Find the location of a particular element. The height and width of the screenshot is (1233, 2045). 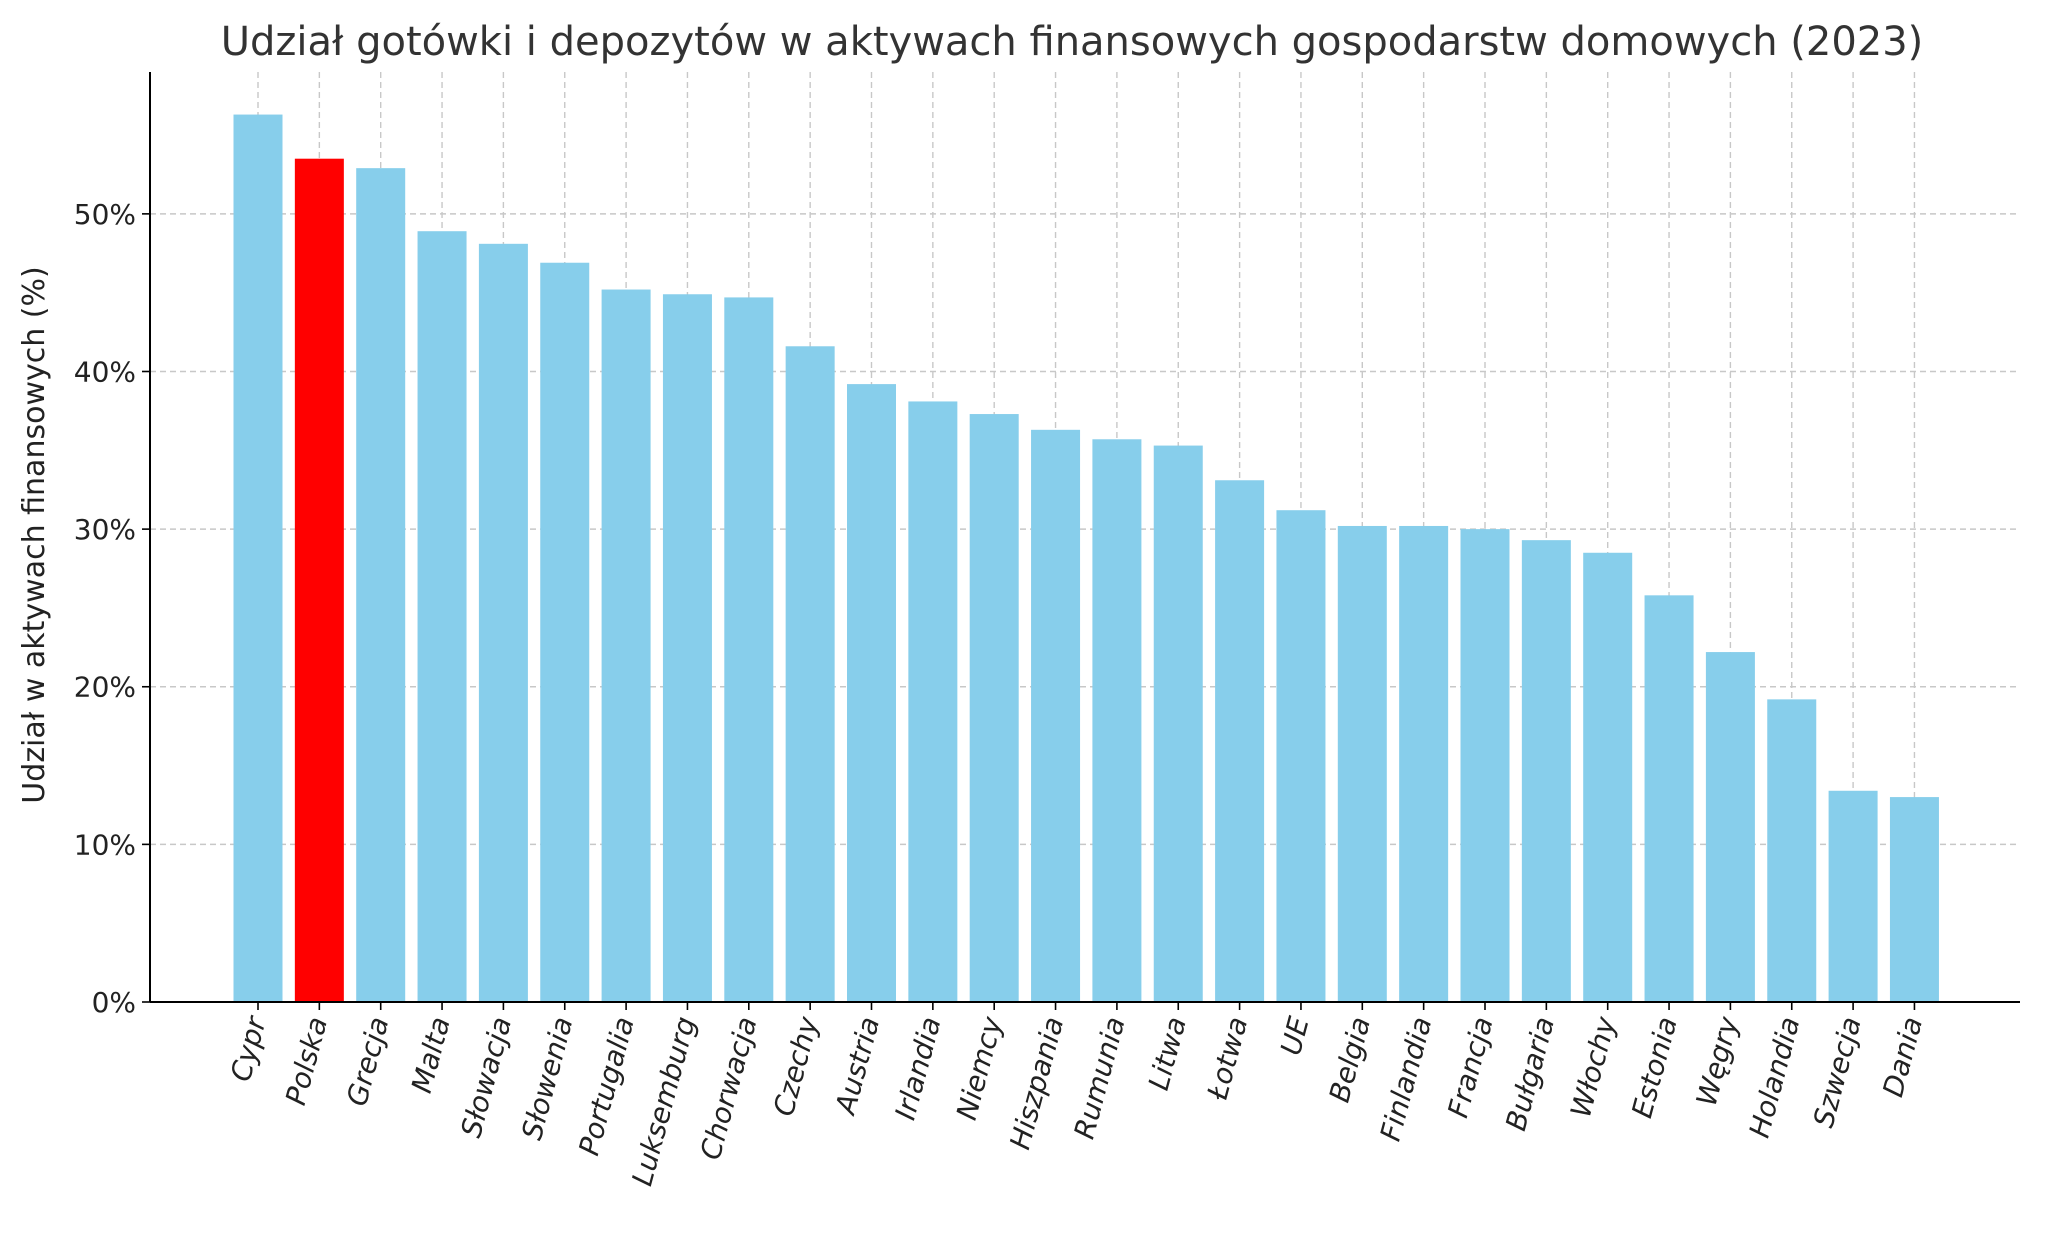

x-tick-label-chorwacja: Chorwacja is located at coordinates (729, 1088).